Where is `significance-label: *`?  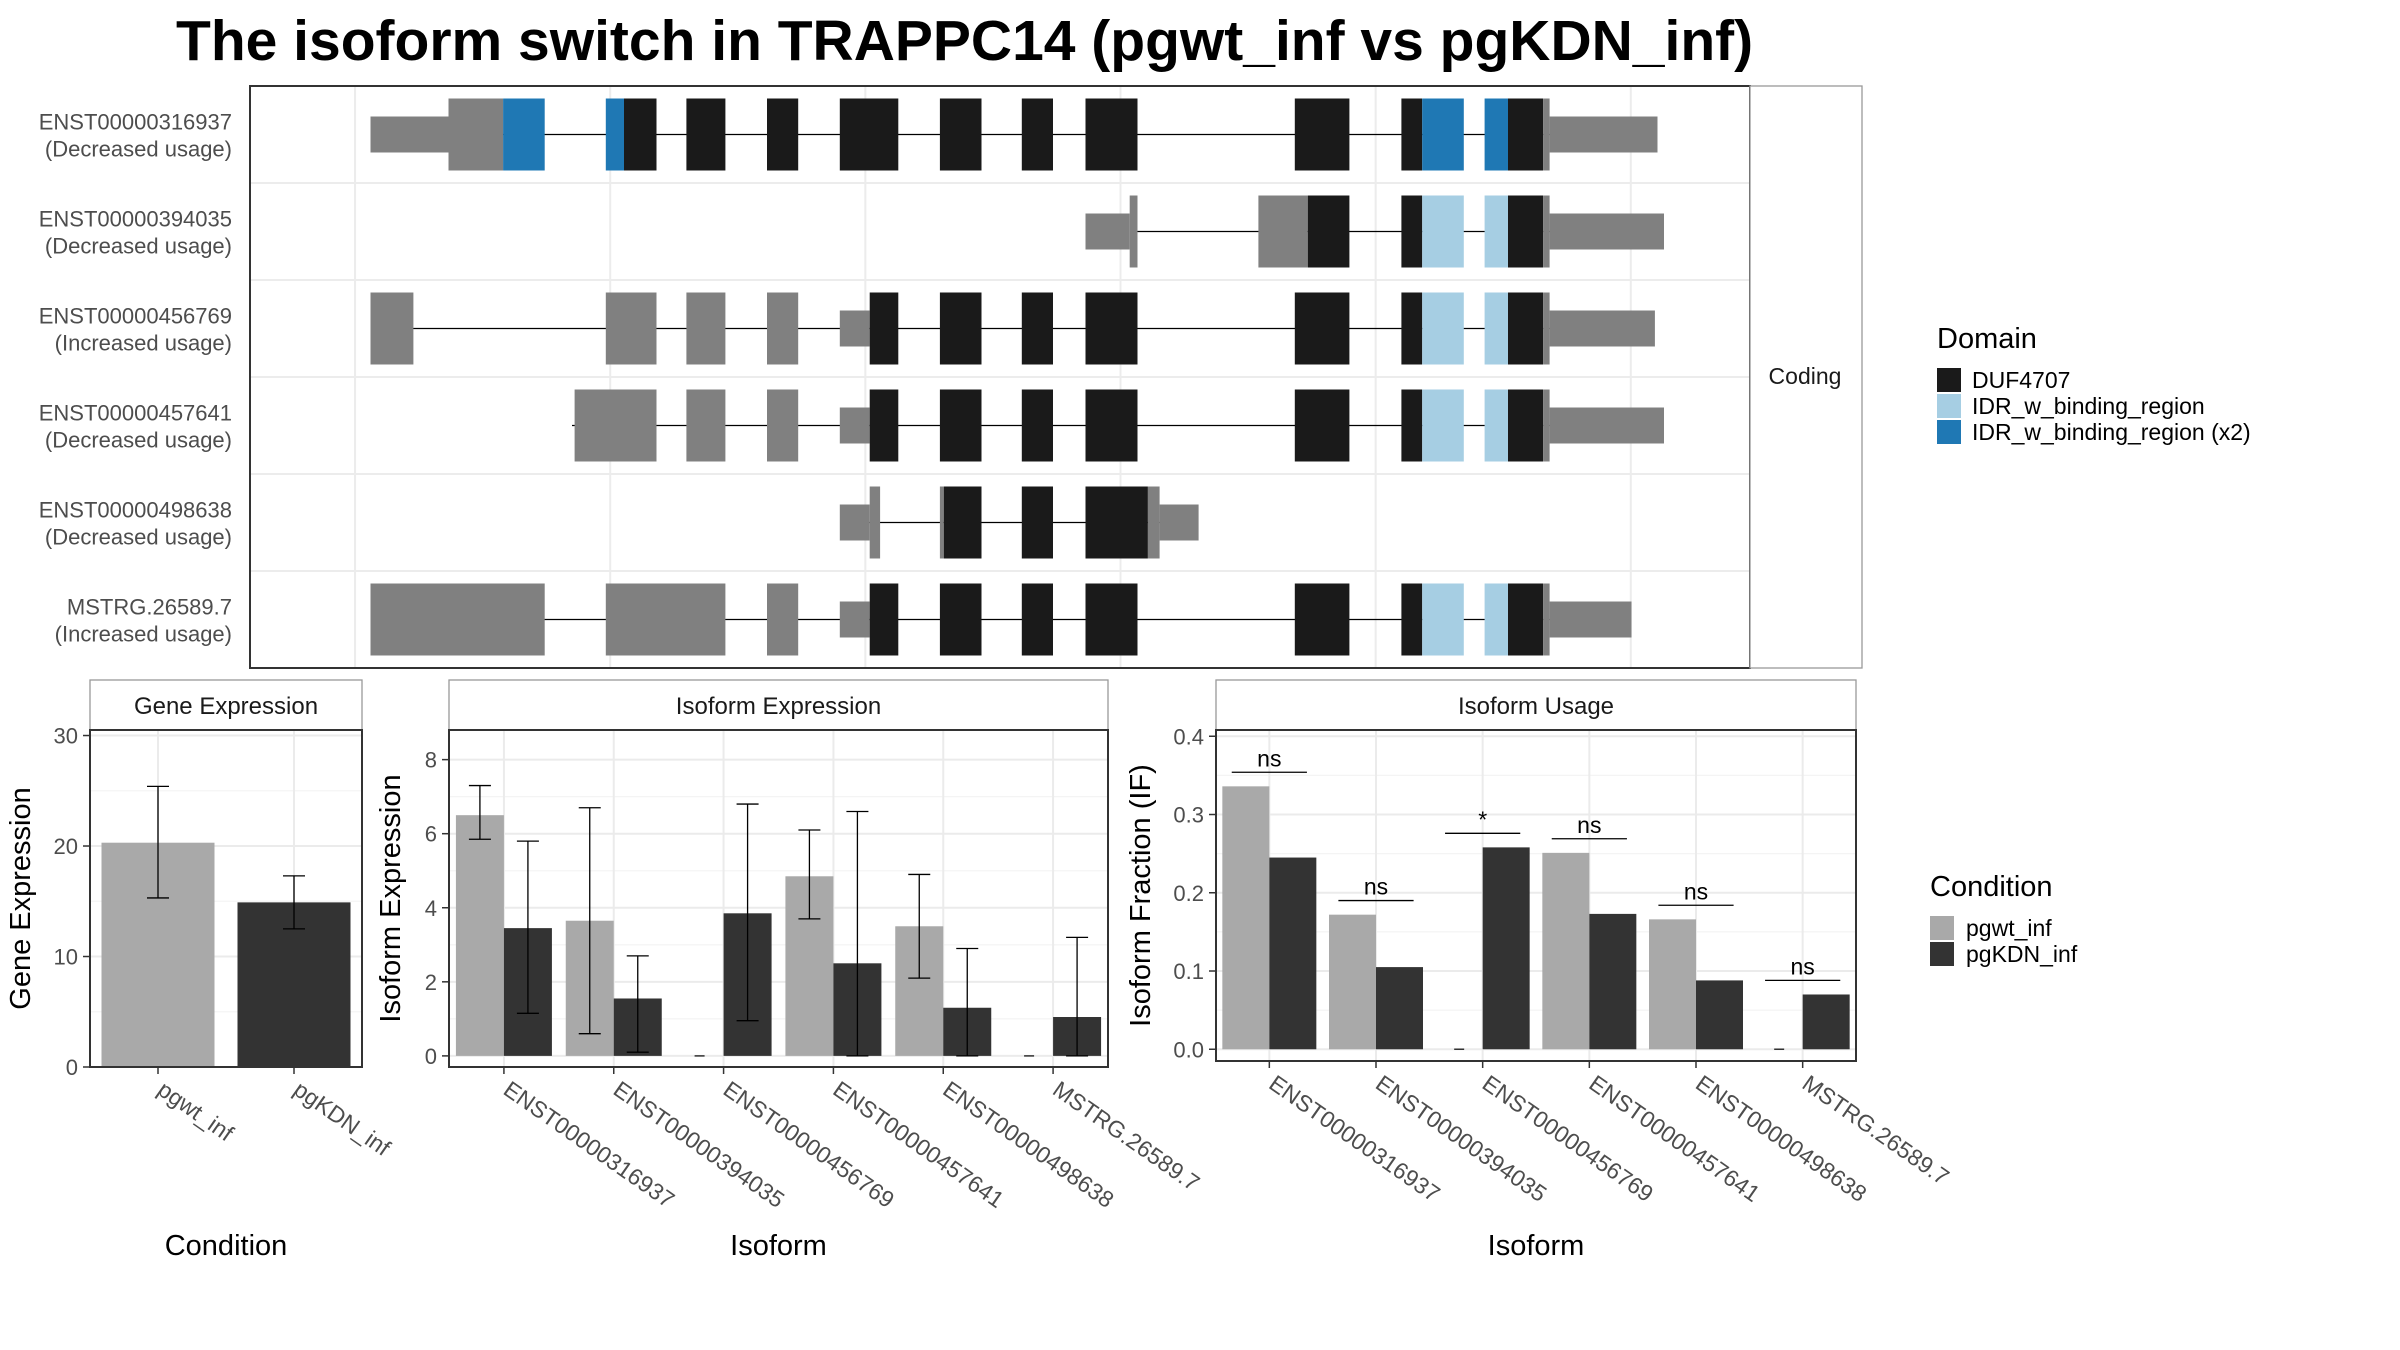
significance-label: * is located at coordinates (1482, 819).